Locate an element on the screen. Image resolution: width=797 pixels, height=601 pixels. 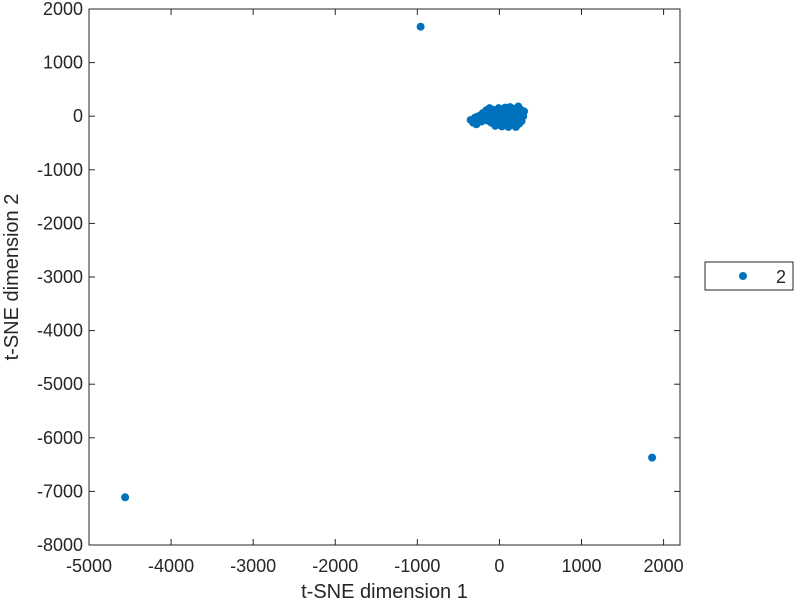
legend-box is located at coordinates (749, 276).